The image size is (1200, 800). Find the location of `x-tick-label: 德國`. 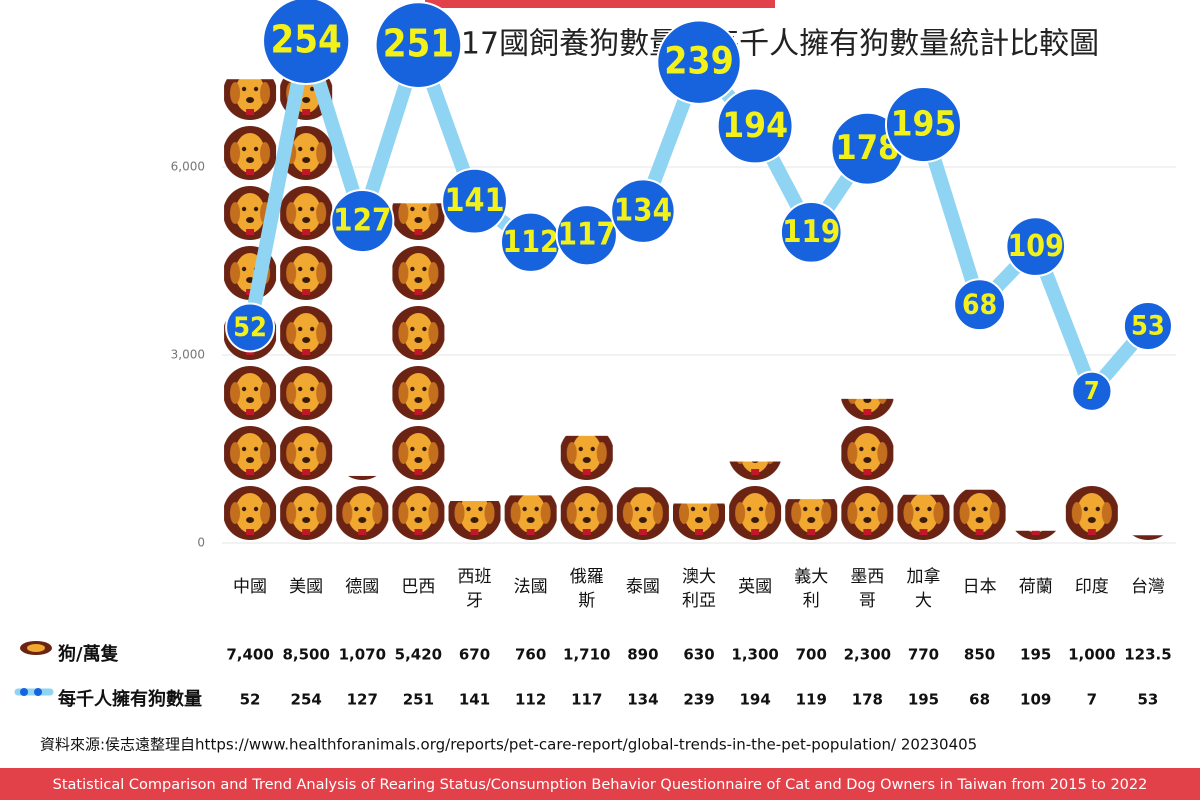

x-tick-label: 德國 is located at coordinates (362, 587).